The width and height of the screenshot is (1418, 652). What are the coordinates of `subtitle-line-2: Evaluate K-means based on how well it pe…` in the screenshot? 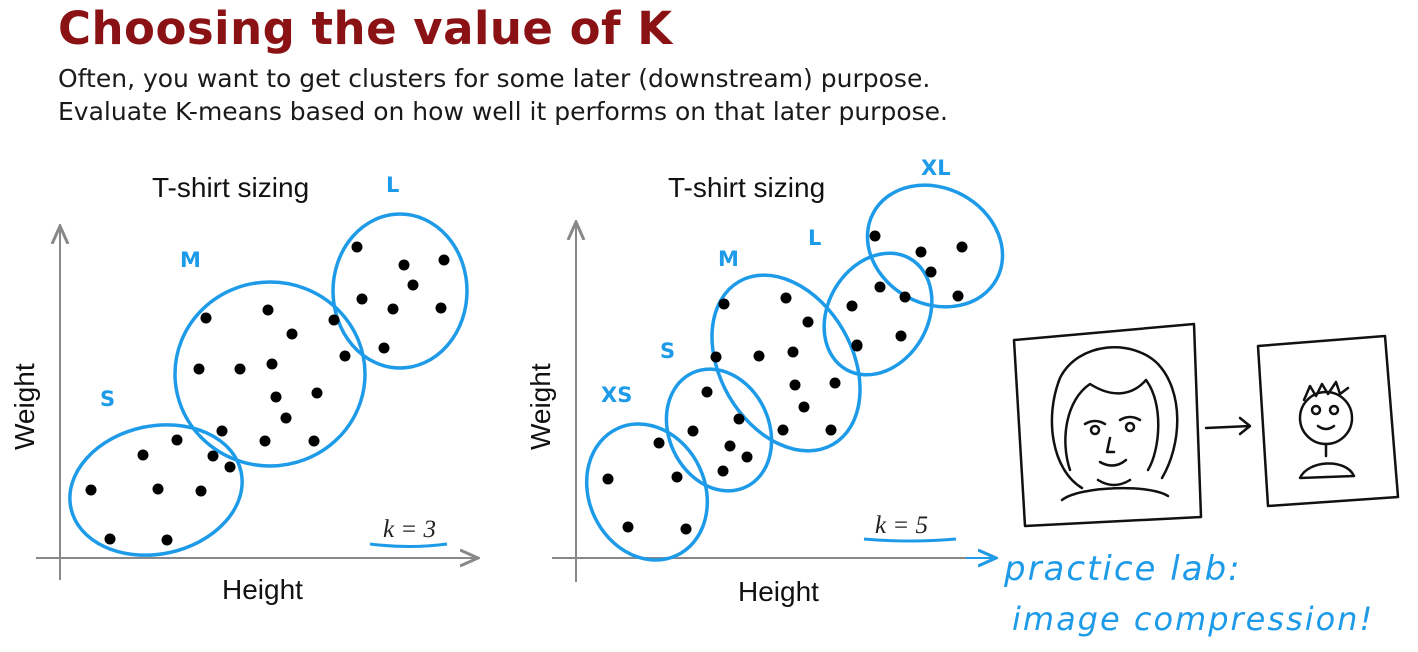 It's located at (503, 111).